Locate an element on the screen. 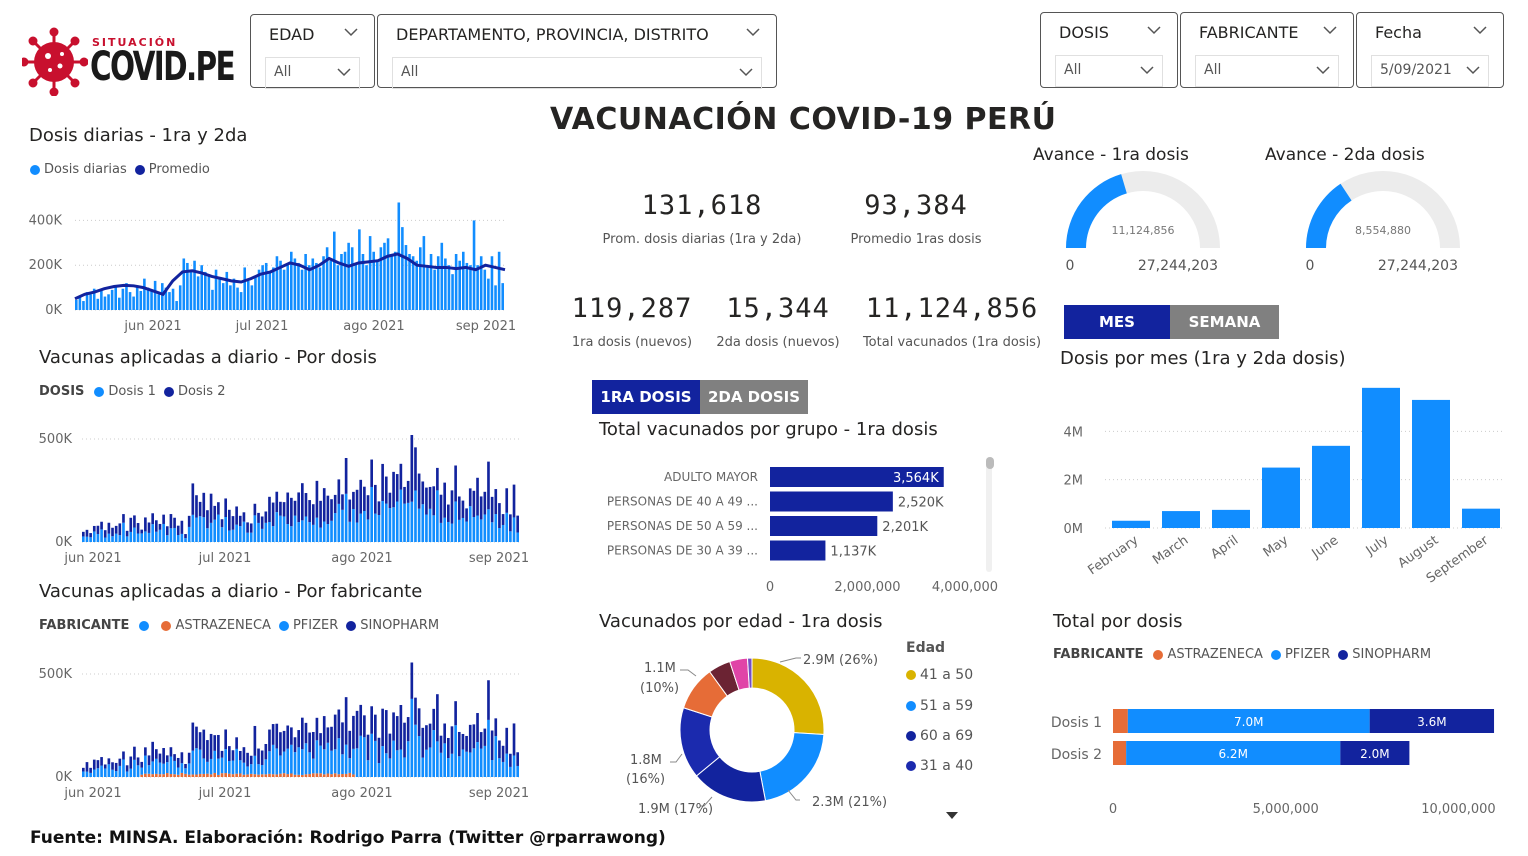 Image resolution: width=1528 pixels, height=856 pixels. y-tick-label: 500K is located at coordinates (56, 674).